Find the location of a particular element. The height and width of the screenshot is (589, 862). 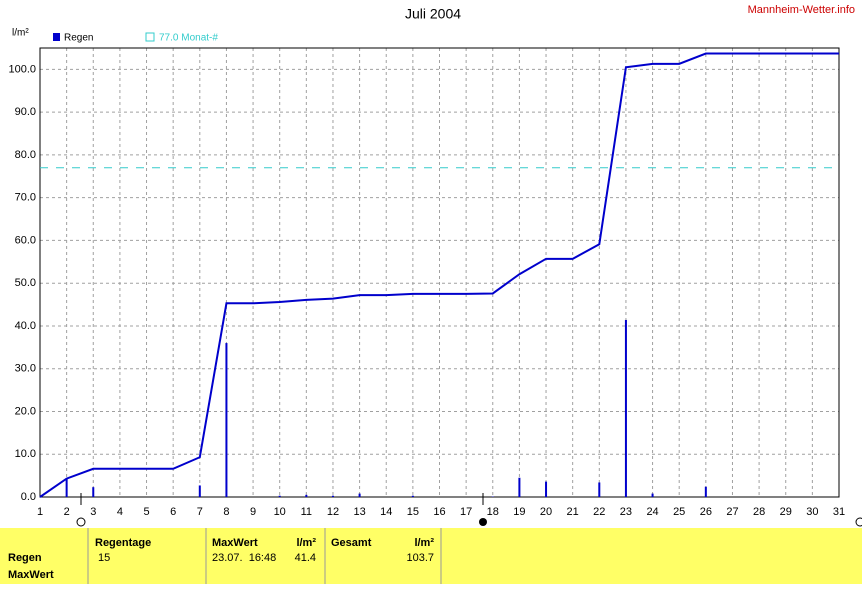

y-tick-label: 70.0 is located at coordinates (25, 198).